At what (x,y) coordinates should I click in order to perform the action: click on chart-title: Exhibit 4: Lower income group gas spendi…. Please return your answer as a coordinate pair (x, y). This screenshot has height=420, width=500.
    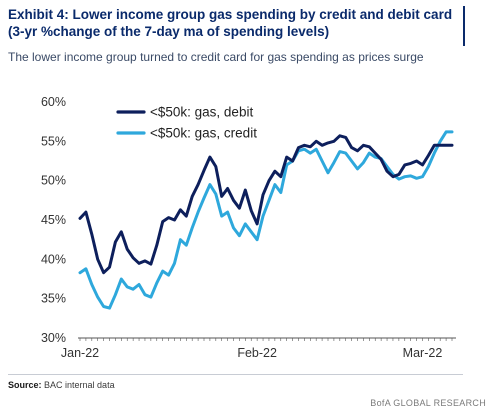
    Looking at the image, I should click on (230, 23).